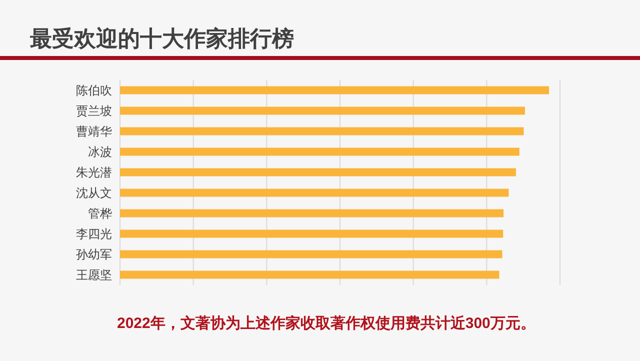 The height and width of the screenshot is (361, 640). Describe the element at coordinates (94, 254) in the screenshot. I see `y-tick-label: 孙幼军` at that location.